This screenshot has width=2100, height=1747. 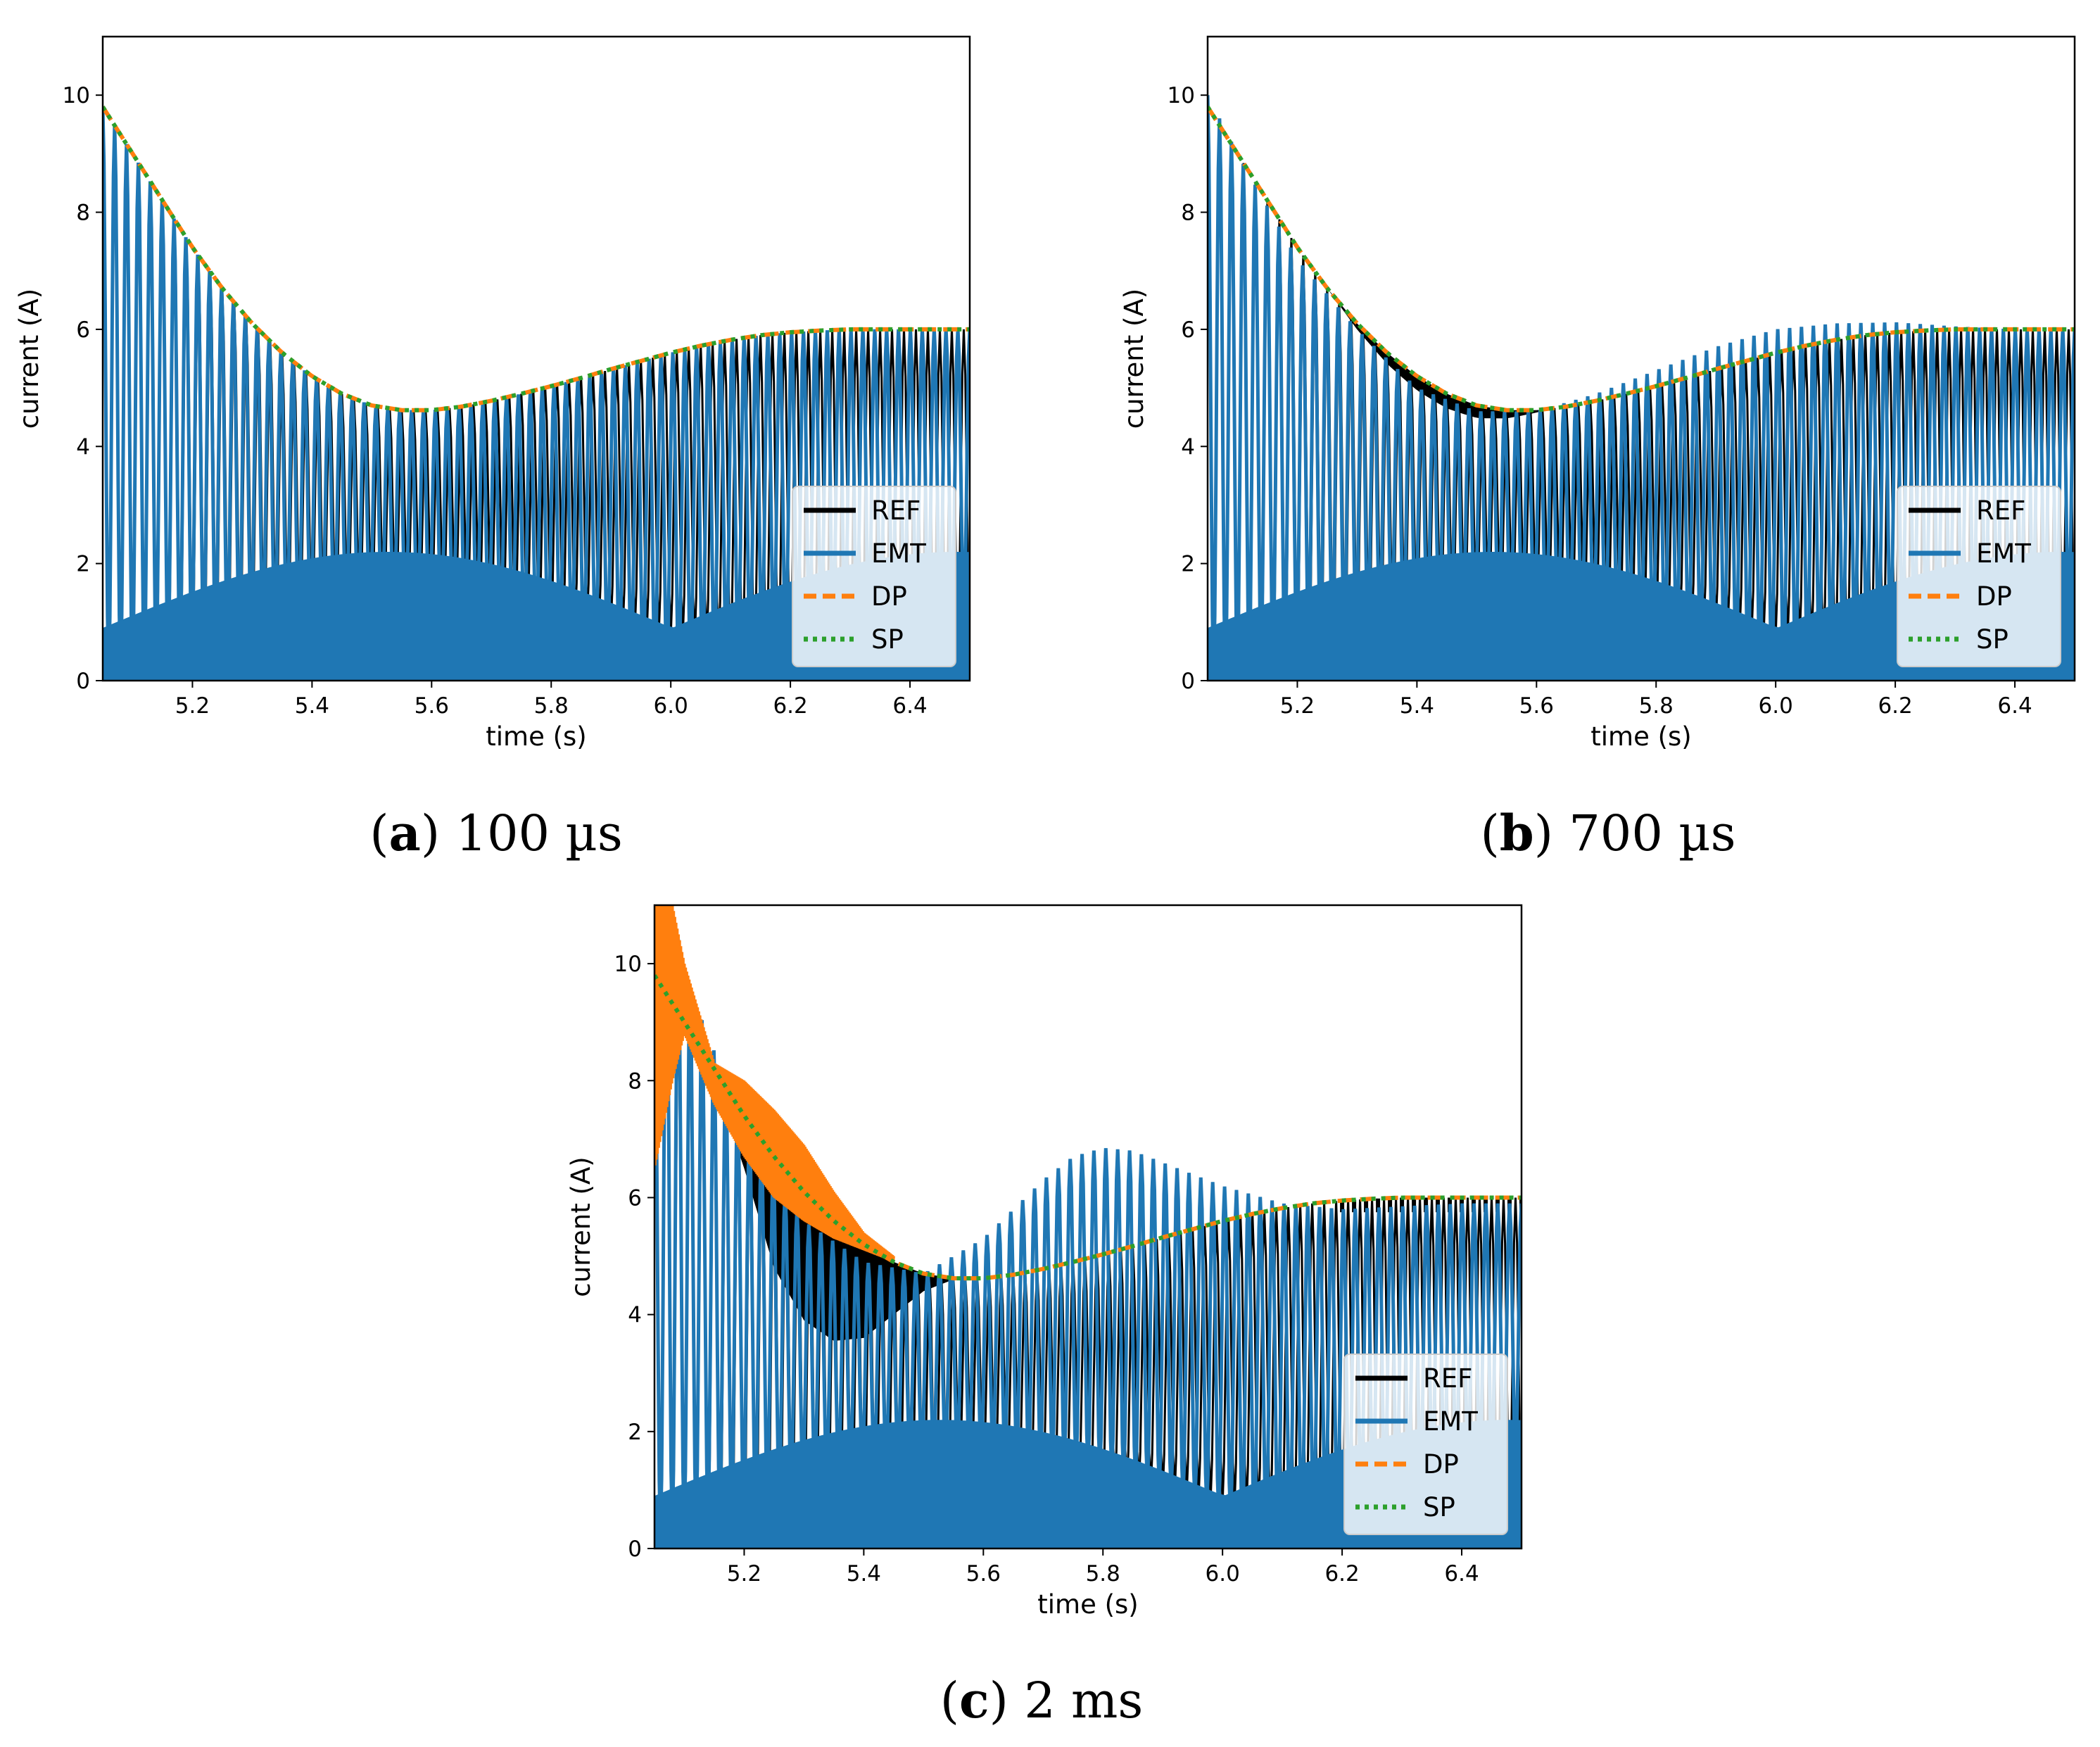 I want to click on x-tick-label-a: 5.2, so click(x=193, y=706).